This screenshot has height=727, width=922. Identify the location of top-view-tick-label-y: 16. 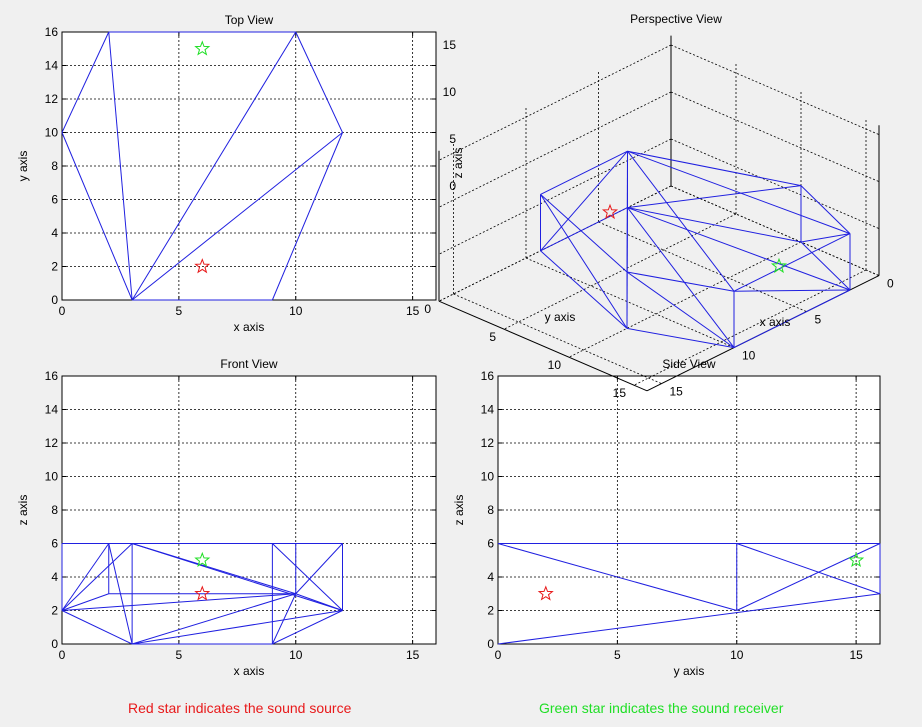
(52, 32).